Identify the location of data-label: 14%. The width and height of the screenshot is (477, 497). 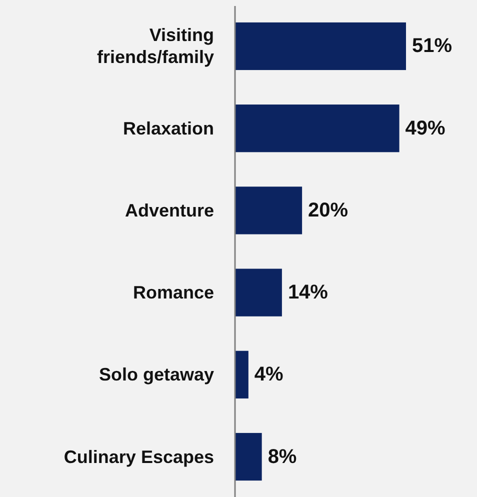
(308, 293).